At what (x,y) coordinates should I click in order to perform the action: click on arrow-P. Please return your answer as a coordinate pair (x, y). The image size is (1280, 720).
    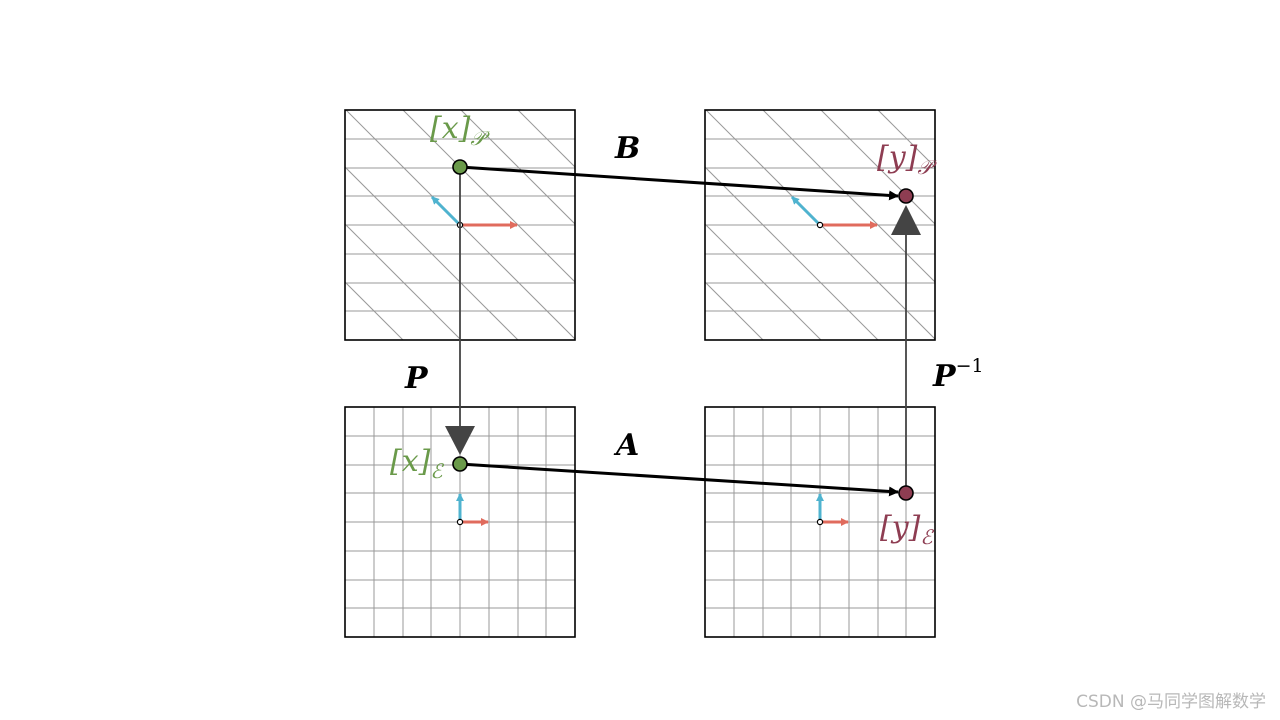
    Looking at the image, I should click on (460, 311).